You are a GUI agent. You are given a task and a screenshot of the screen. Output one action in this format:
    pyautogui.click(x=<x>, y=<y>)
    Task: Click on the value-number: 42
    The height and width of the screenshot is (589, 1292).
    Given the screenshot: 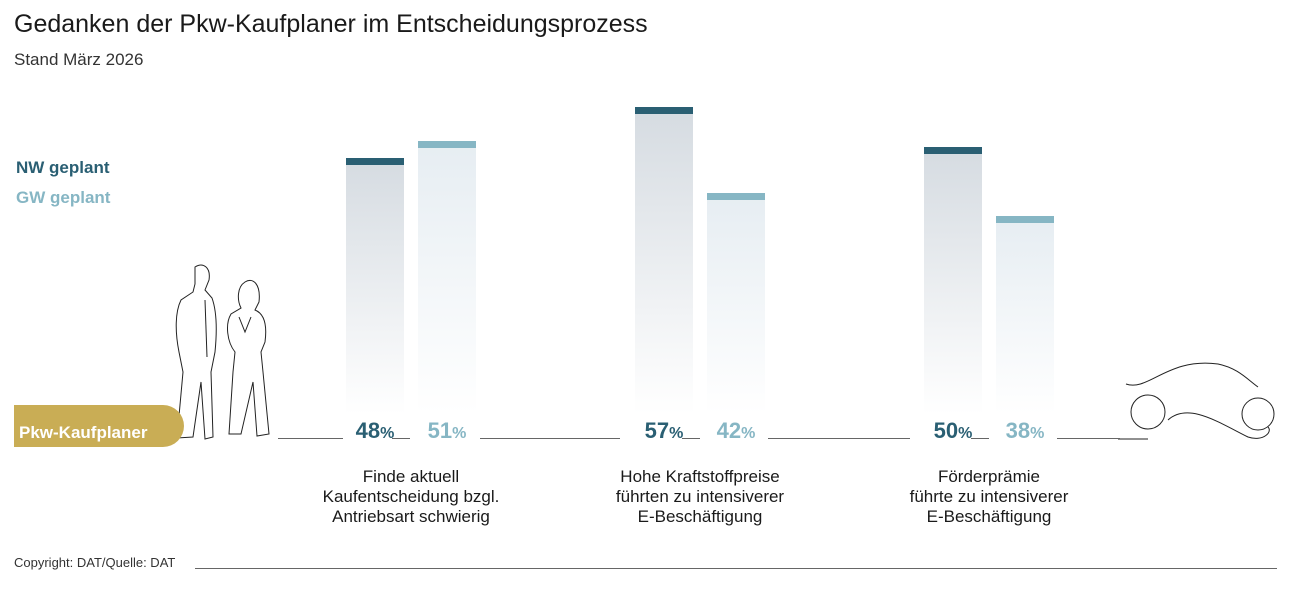 What is the action you would take?
    pyautogui.click(x=729, y=430)
    